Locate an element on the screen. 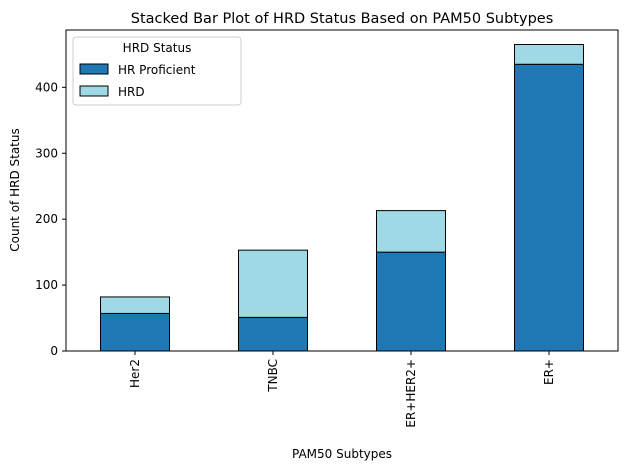 This screenshot has width=630, height=470. x-axis-label: PAM50 Subtypes is located at coordinates (342, 454).